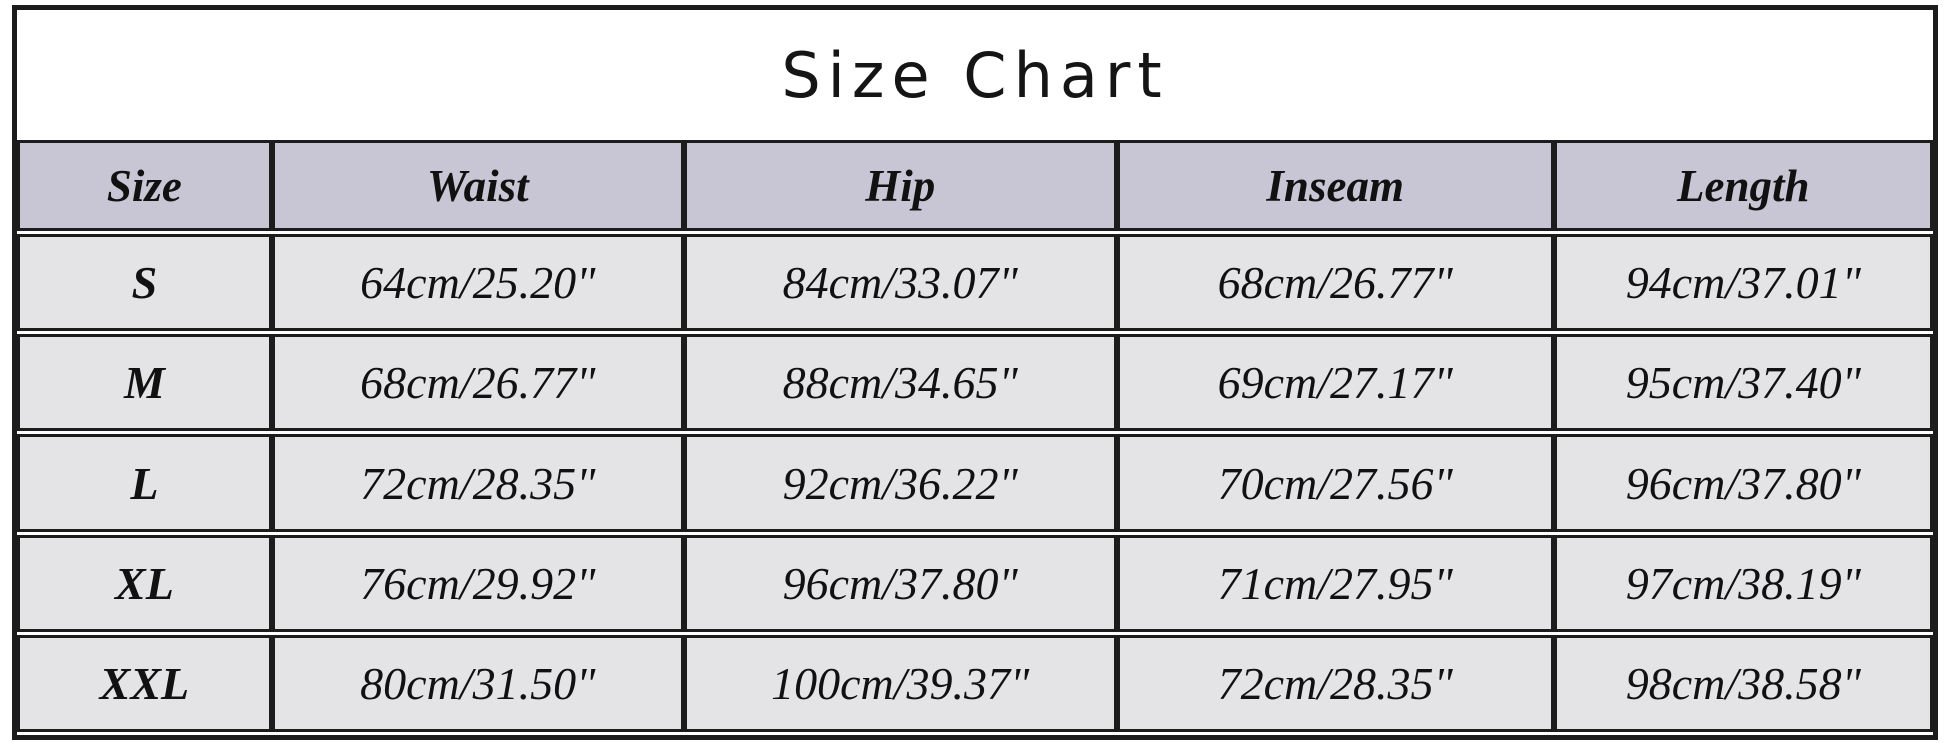 This screenshot has width=1946, height=745. I want to click on cell-m-length: 95cm/37.40", so click(1743, 383).